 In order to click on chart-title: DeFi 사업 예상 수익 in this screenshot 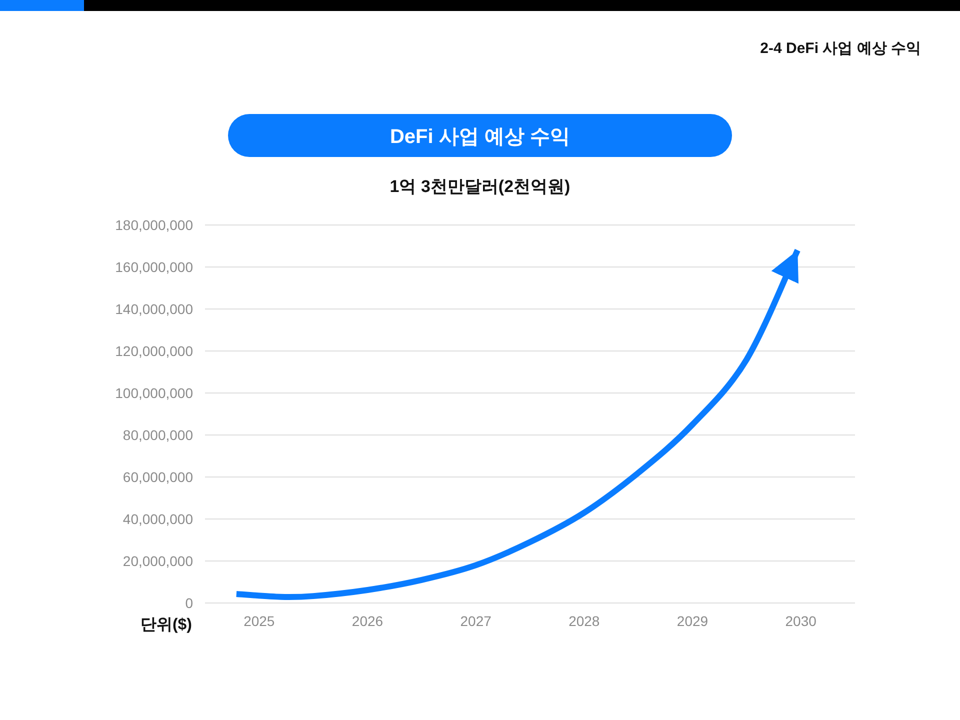, I will do `click(480, 137)`.